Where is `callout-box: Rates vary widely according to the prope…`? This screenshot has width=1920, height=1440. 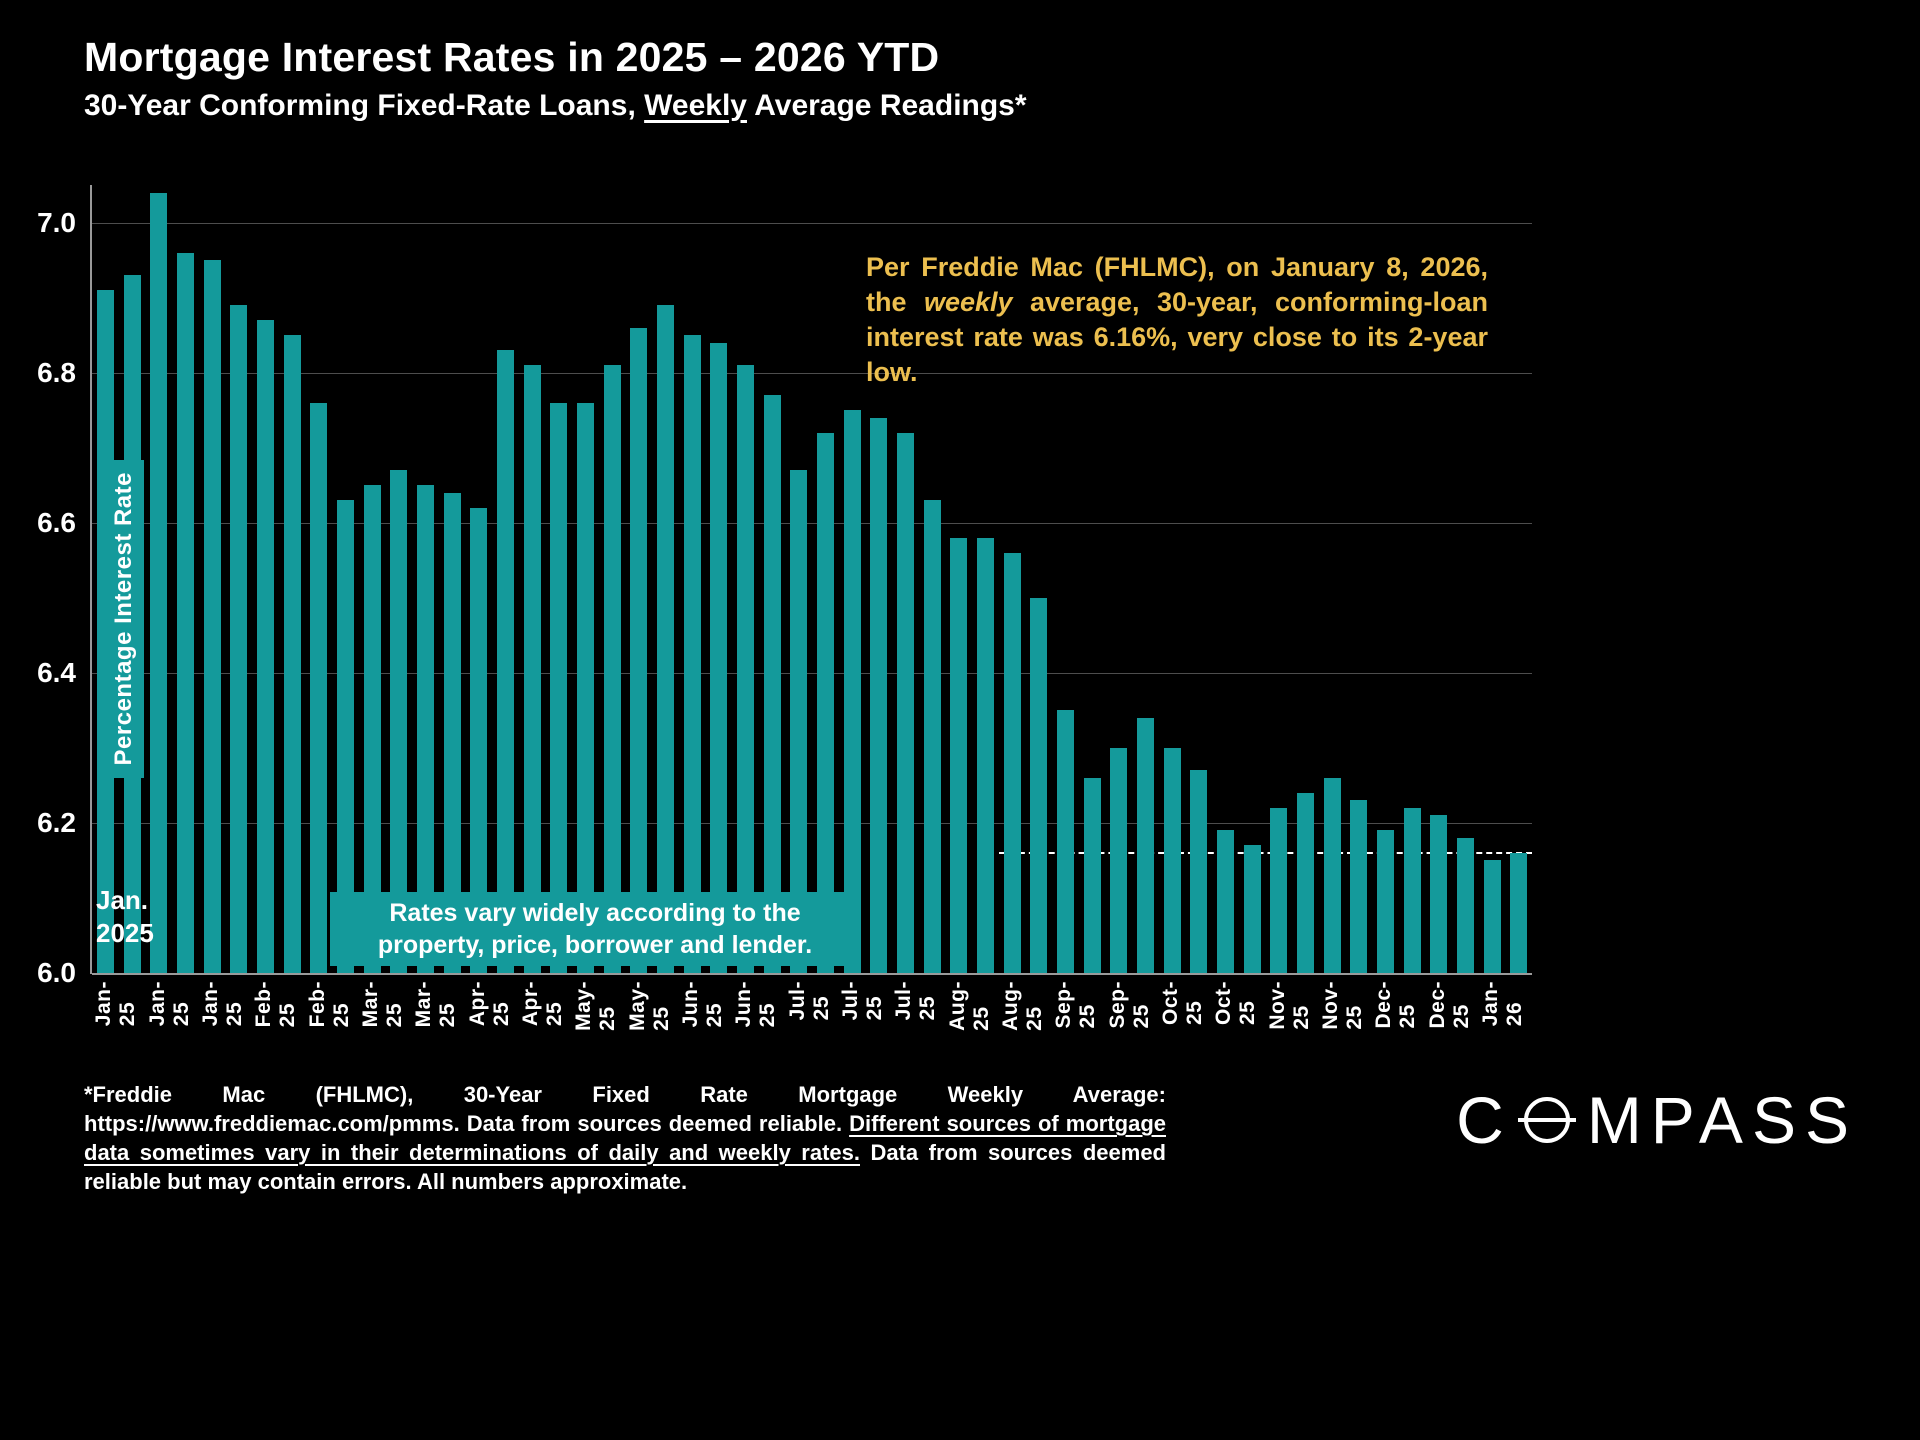 callout-box: Rates vary widely according to the prope… is located at coordinates (595, 929).